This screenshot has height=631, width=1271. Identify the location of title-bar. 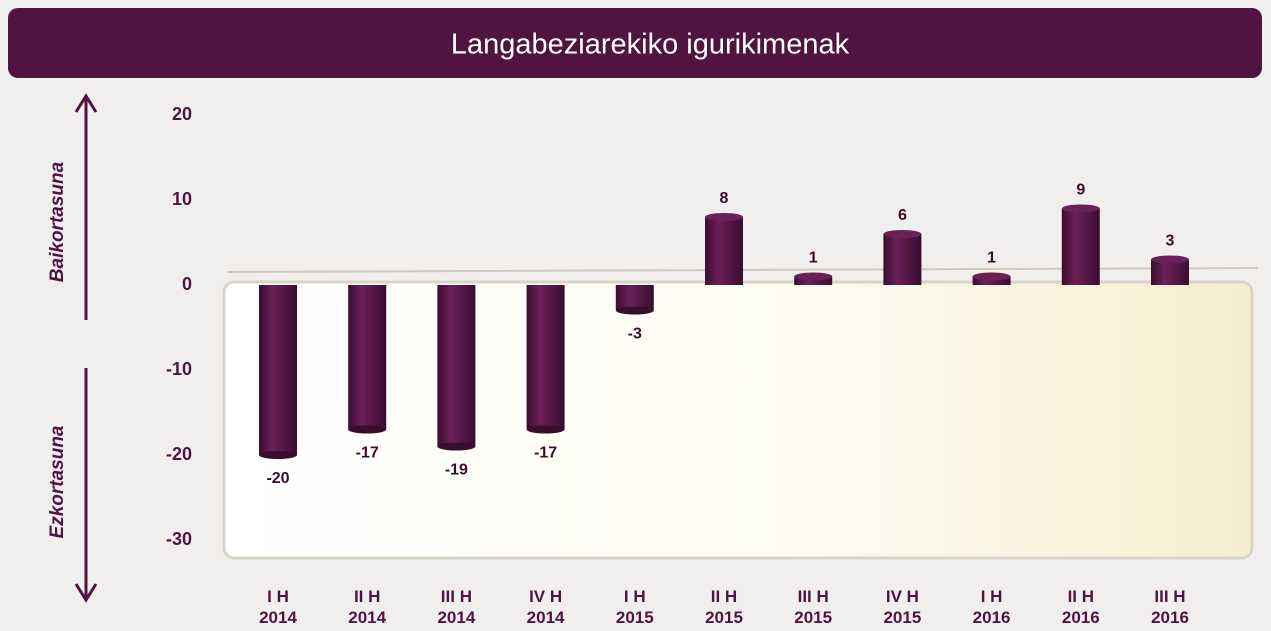
(635, 43).